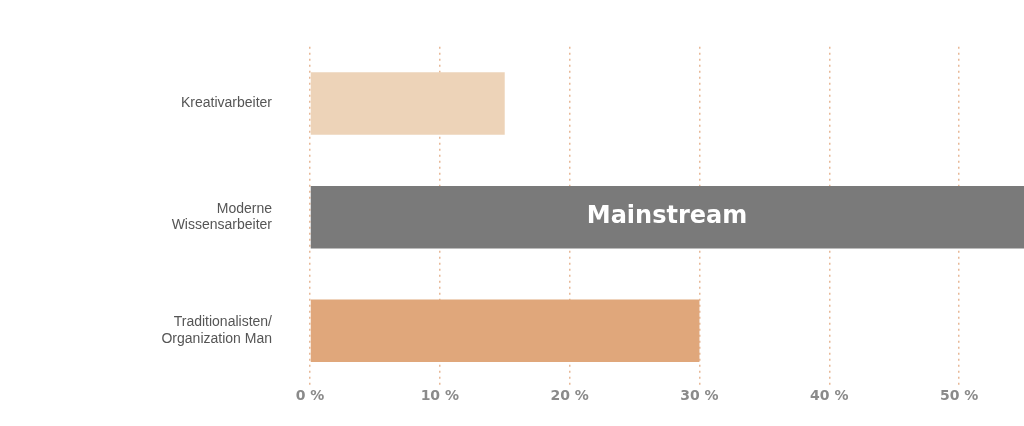  What do you see at coordinates (226, 102) in the screenshot?
I see `y-tick-label: Kreativarbeiter` at bounding box center [226, 102].